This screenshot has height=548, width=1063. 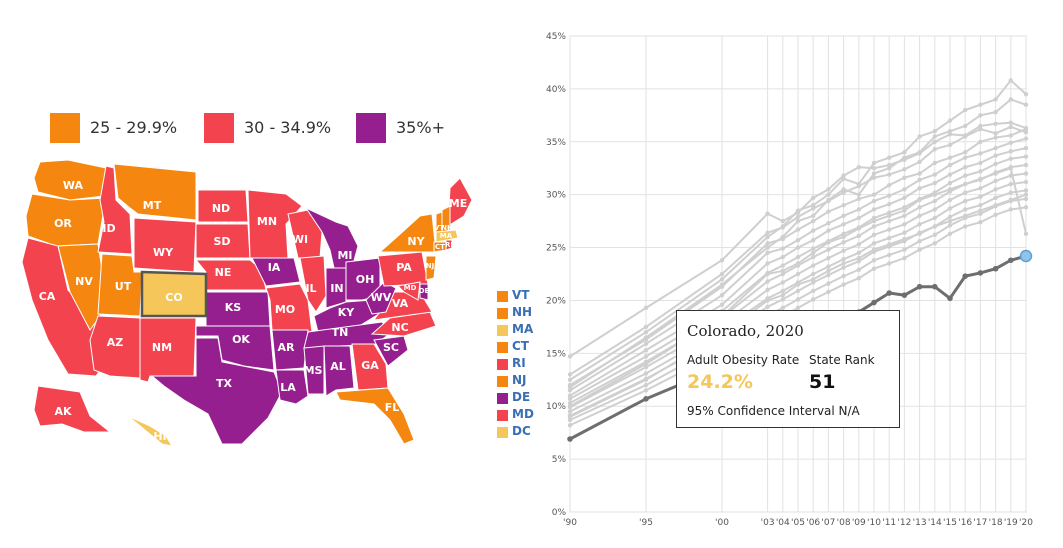 What do you see at coordinates (66, 307) in the screenshot?
I see `state-ca` at bounding box center [66, 307].